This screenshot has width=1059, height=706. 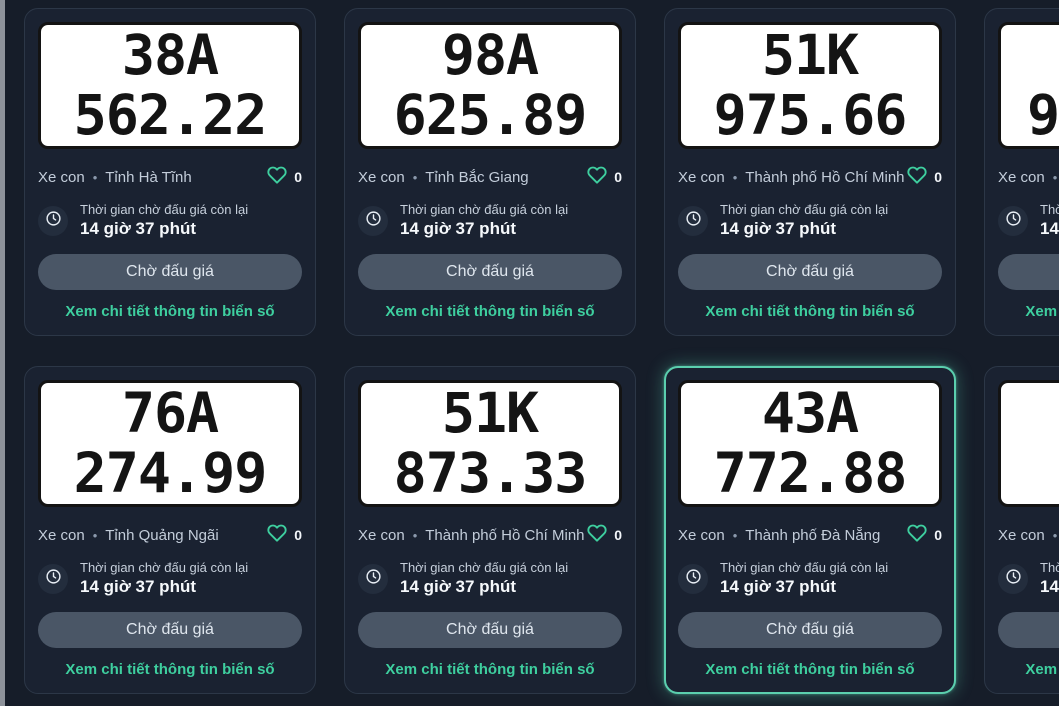 What do you see at coordinates (490, 114) in the screenshot?
I see `plate-line-2: 625.89` at bounding box center [490, 114].